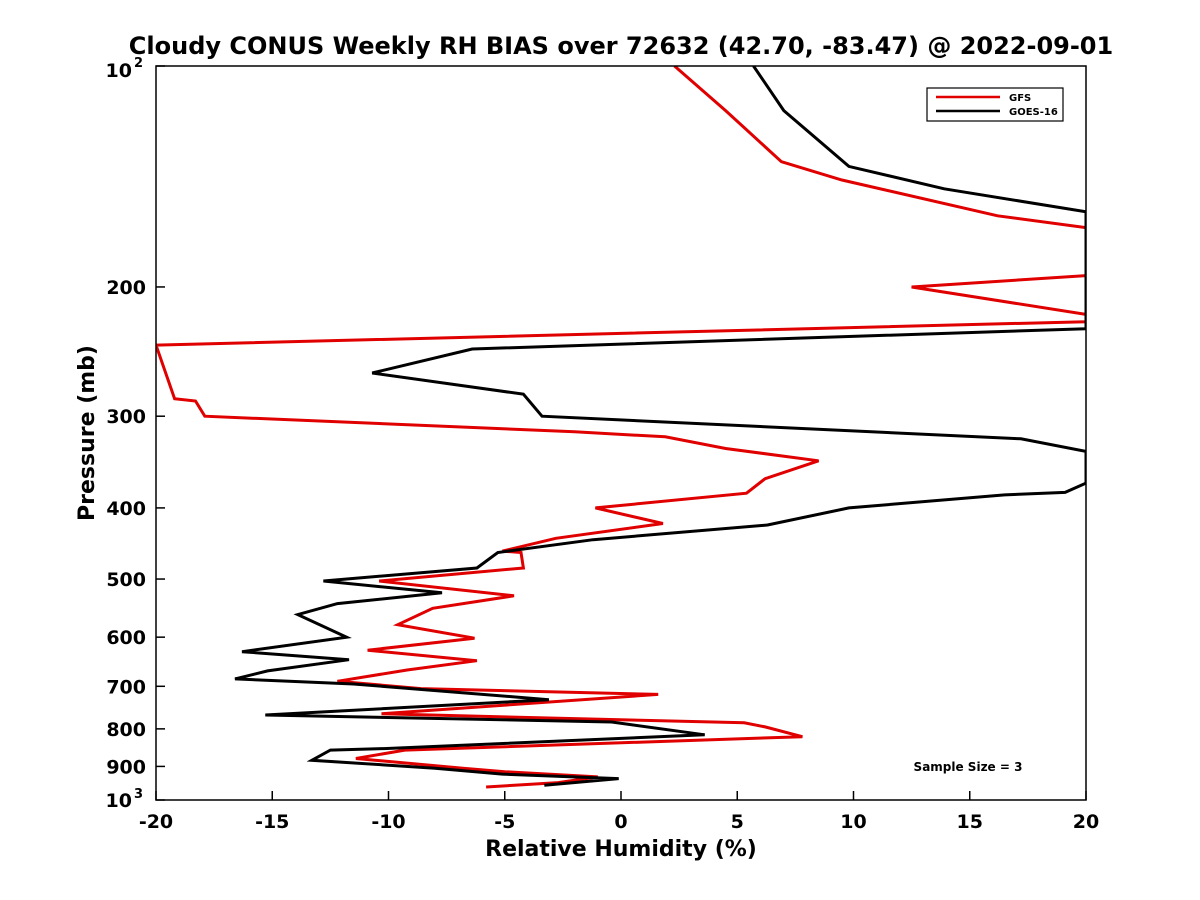 Image resolution: width=1200 pixels, height=900 pixels. What do you see at coordinates (970, 822) in the screenshot?
I see `x-tick-label: 15` at bounding box center [970, 822].